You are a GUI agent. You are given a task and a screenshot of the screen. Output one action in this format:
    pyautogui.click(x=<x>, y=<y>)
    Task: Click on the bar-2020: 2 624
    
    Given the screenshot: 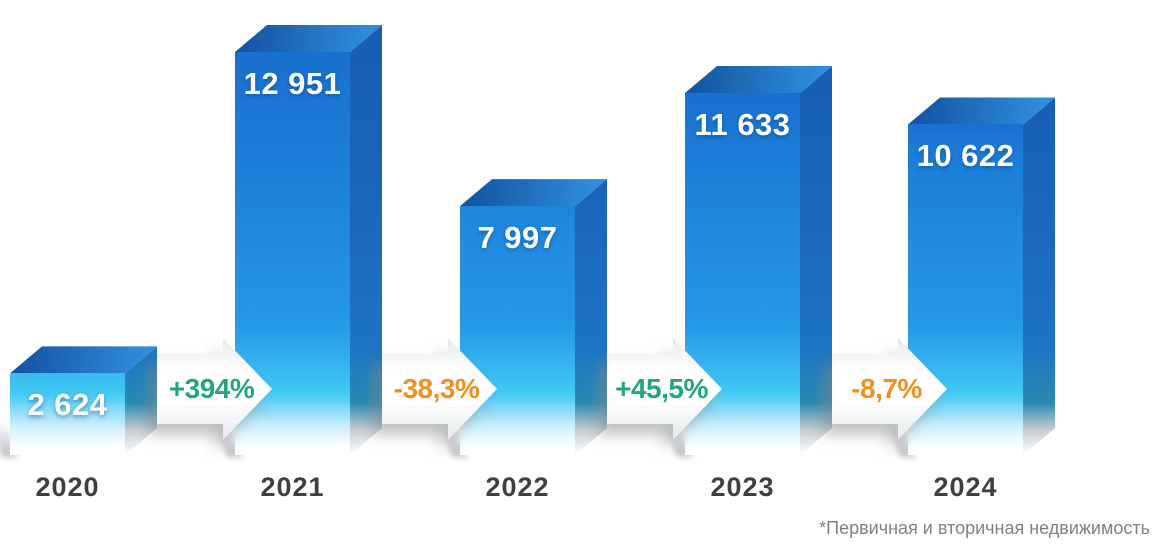 What is the action you would take?
    pyautogui.click(x=78, y=401)
    